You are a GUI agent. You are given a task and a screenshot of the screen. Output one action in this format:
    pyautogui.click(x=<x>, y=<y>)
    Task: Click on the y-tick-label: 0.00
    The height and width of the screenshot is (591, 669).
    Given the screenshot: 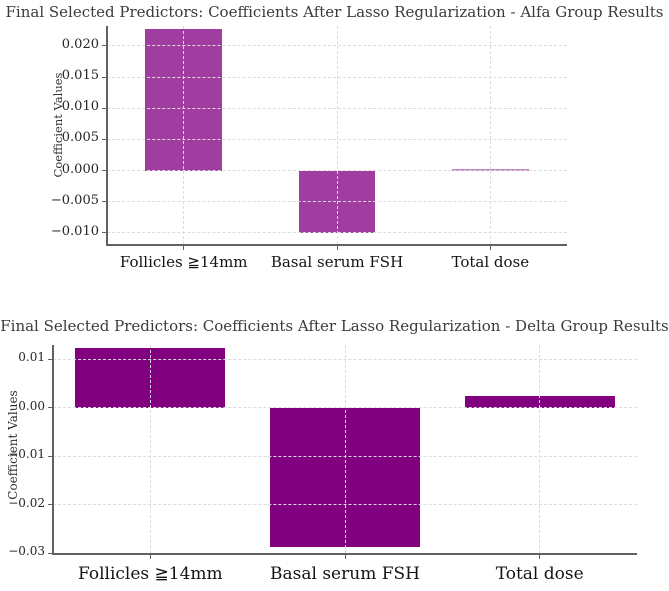 What is the action you would take?
    pyautogui.click(x=31, y=405)
    